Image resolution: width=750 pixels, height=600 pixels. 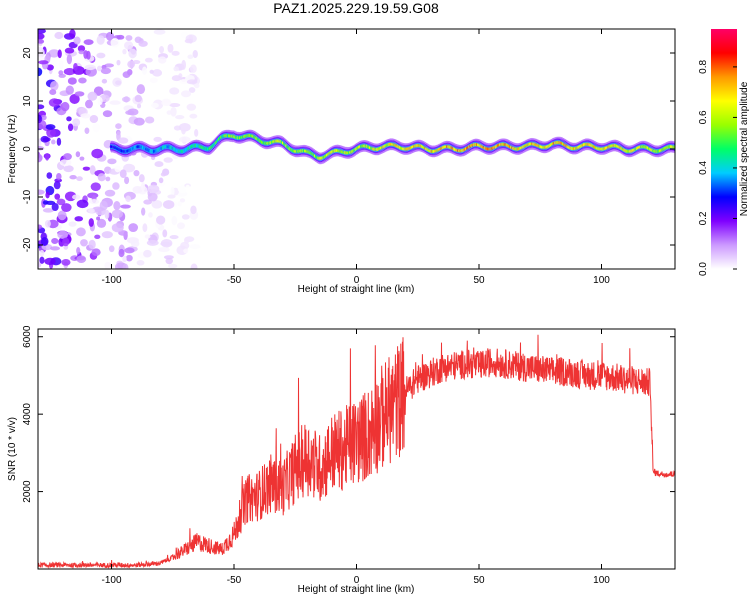 I want to click on spectrogram-x-axis-label: Height of straight line (km), so click(x=356, y=289).